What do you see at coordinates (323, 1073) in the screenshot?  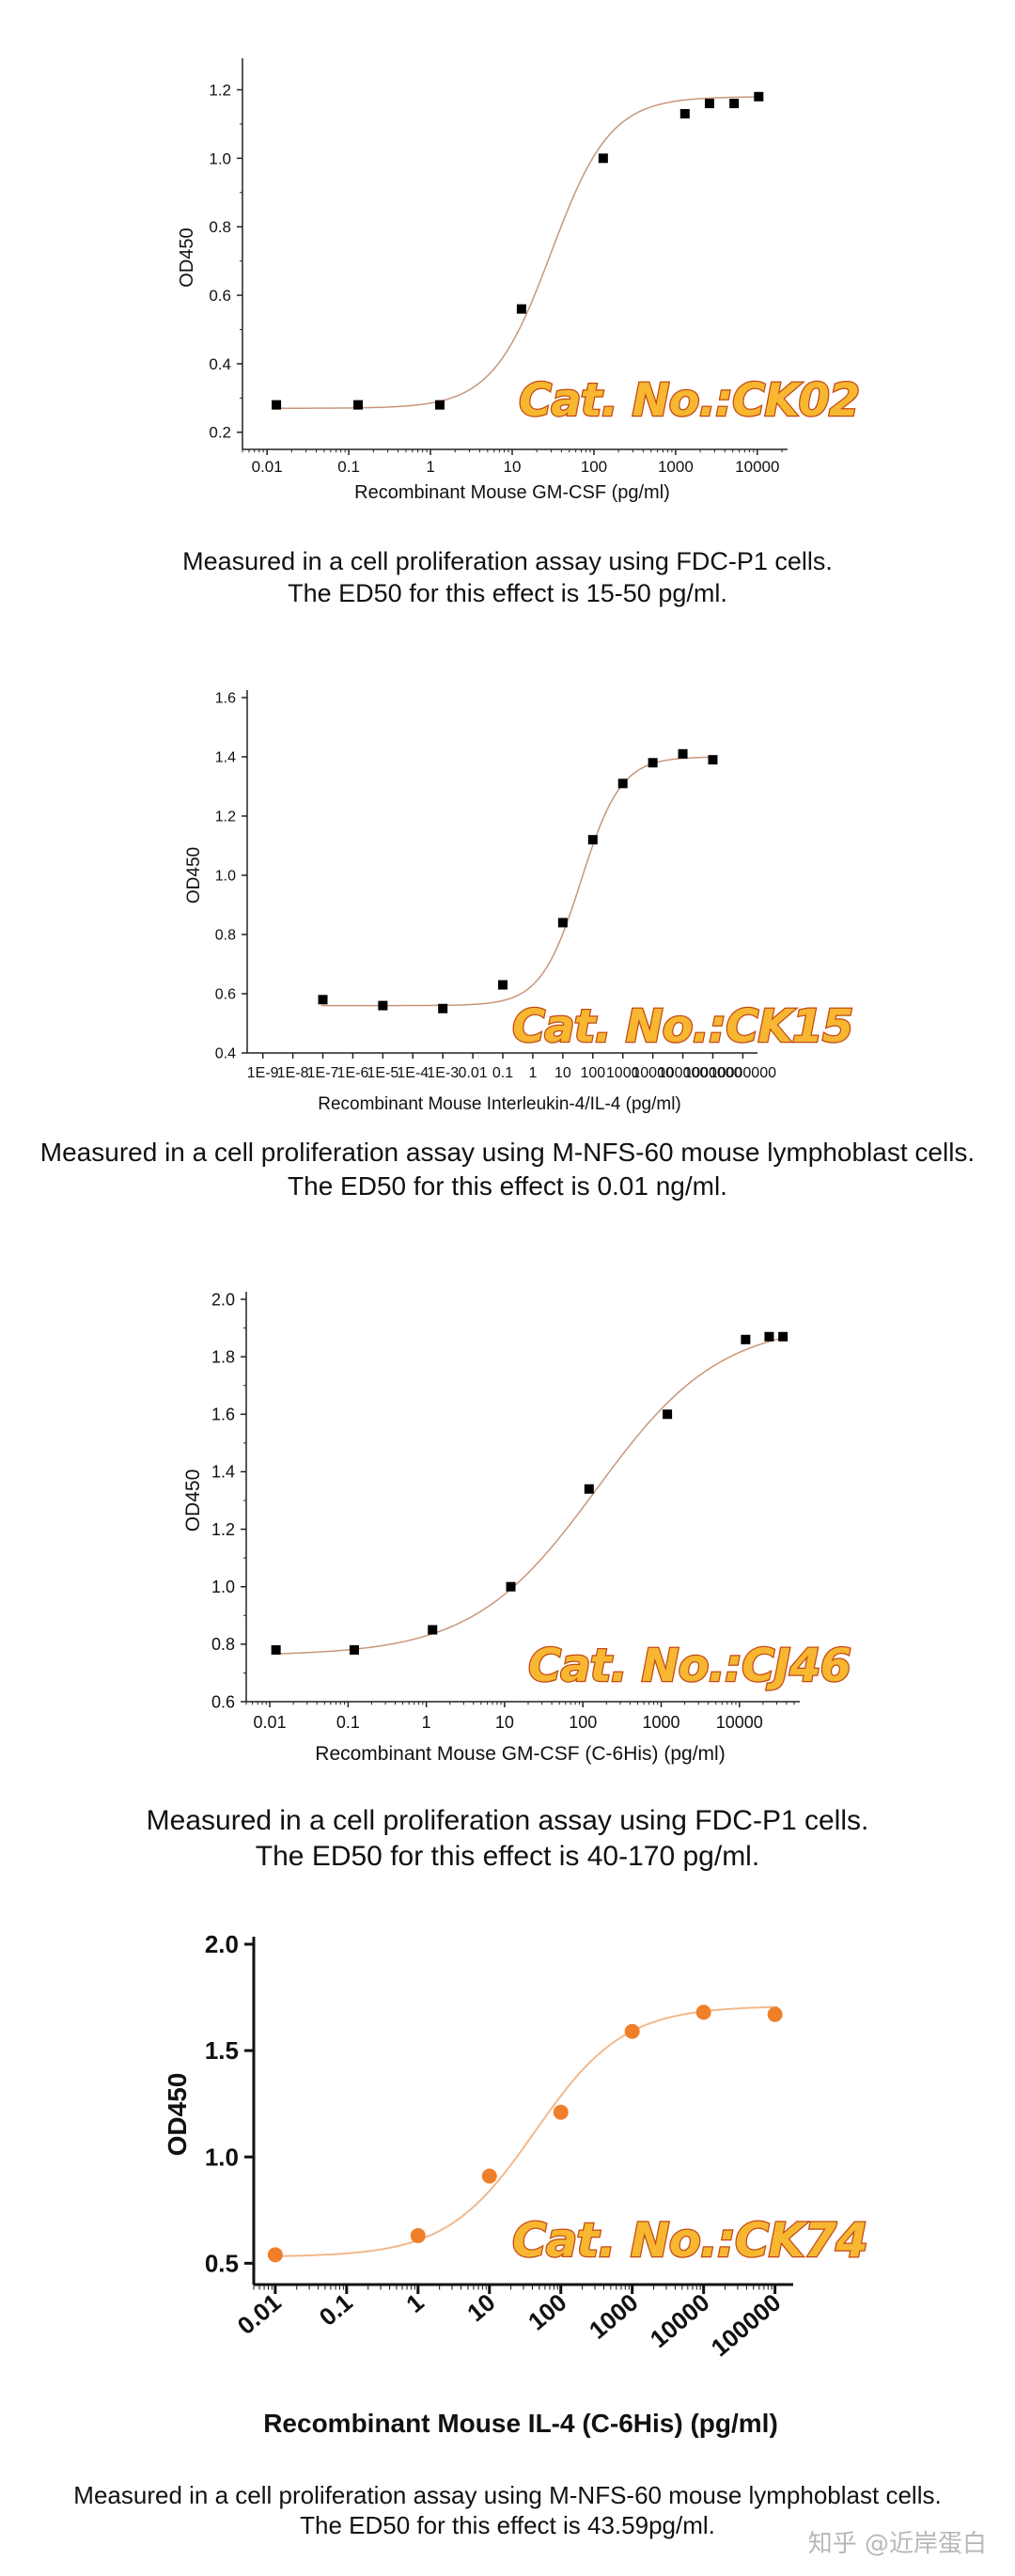 I see `chart-2-x-tick-label: 1E-7` at bounding box center [323, 1073].